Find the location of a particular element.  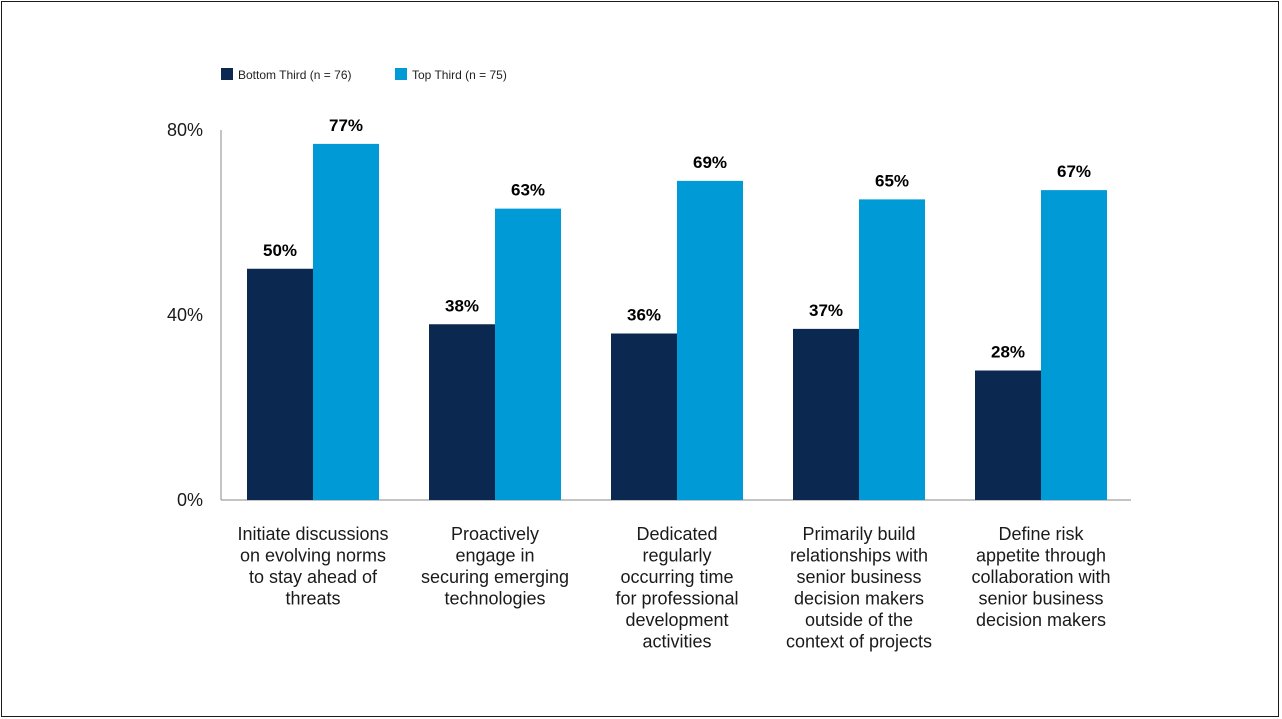

data-label: 67% is located at coordinates (1074, 171).